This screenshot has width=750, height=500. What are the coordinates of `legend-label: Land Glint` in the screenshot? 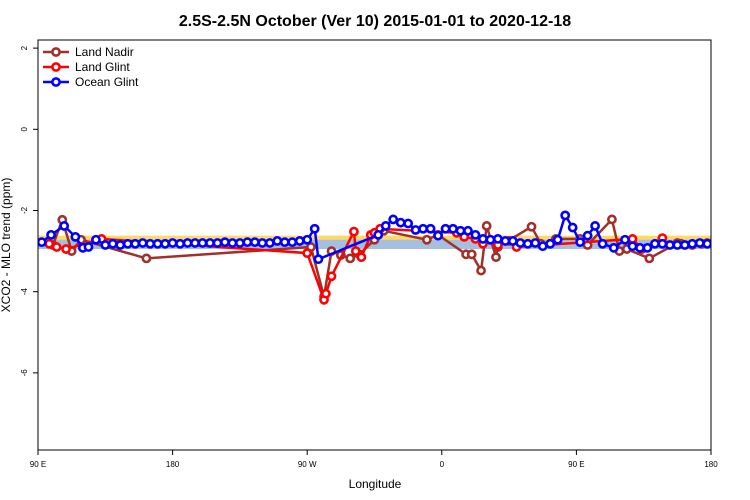 It's located at (102, 67).